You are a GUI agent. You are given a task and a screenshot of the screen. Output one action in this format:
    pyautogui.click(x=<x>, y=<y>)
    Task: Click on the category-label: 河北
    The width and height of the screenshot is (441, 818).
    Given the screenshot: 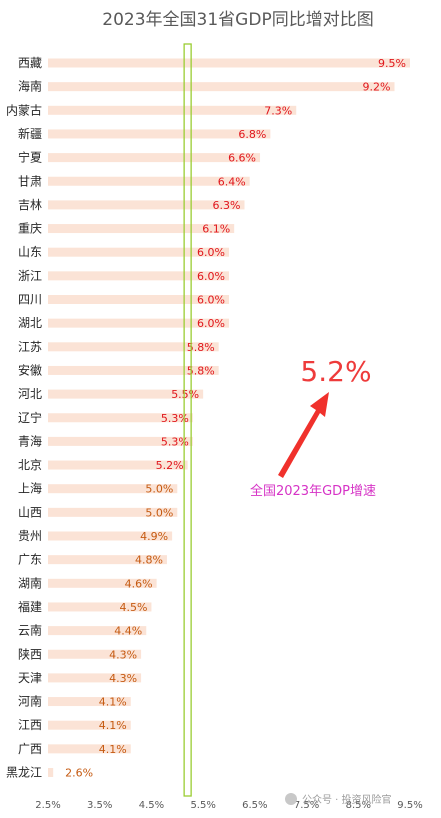 What is the action you would take?
    pyautogui.click(x=30, y=394)
    